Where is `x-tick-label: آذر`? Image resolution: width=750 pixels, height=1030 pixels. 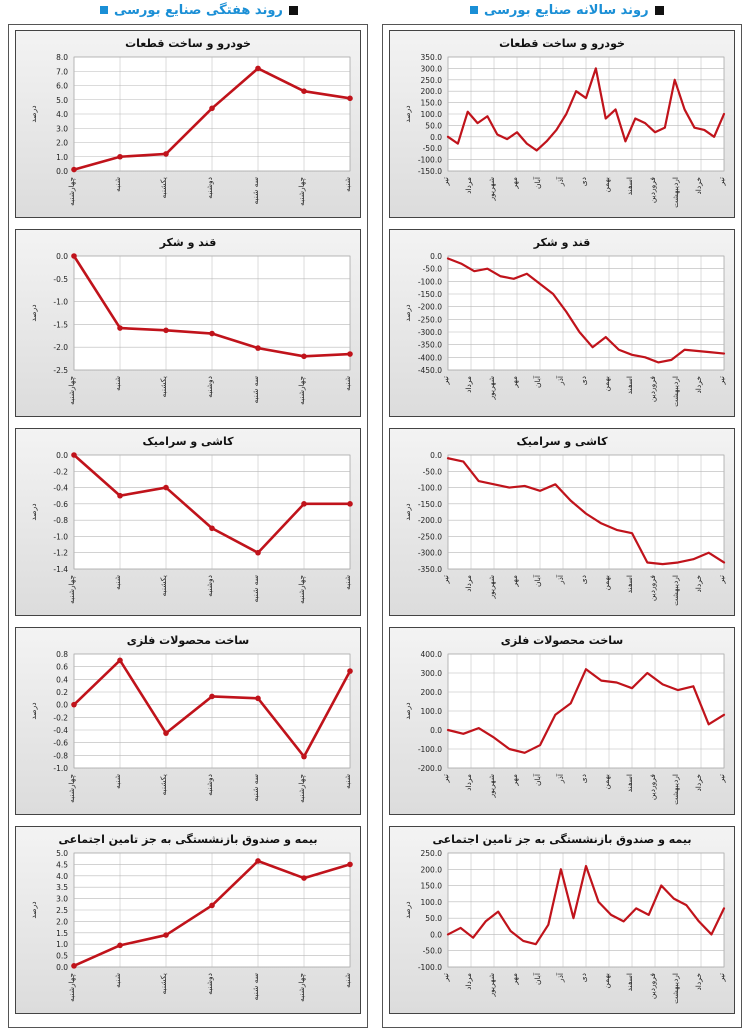
x-tick-label: آذر is located at coordinates (560, 181).